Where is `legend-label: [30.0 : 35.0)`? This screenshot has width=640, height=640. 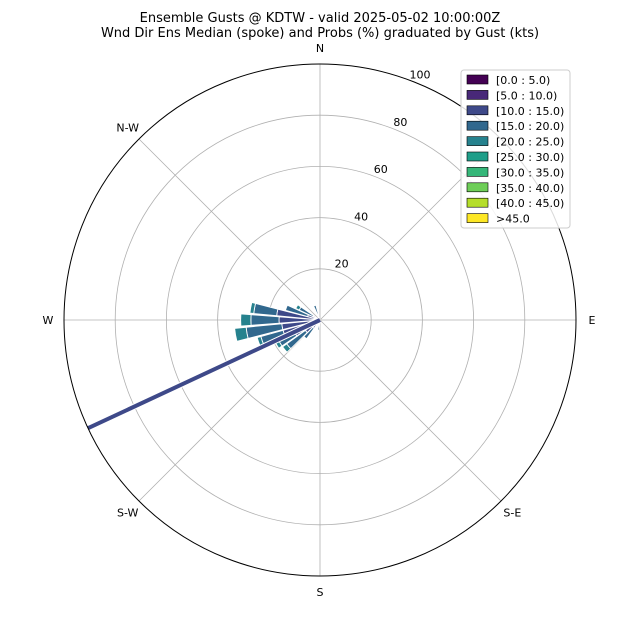
legend-label: [30.0 : 35.0) is located at coordinates (530, 172).